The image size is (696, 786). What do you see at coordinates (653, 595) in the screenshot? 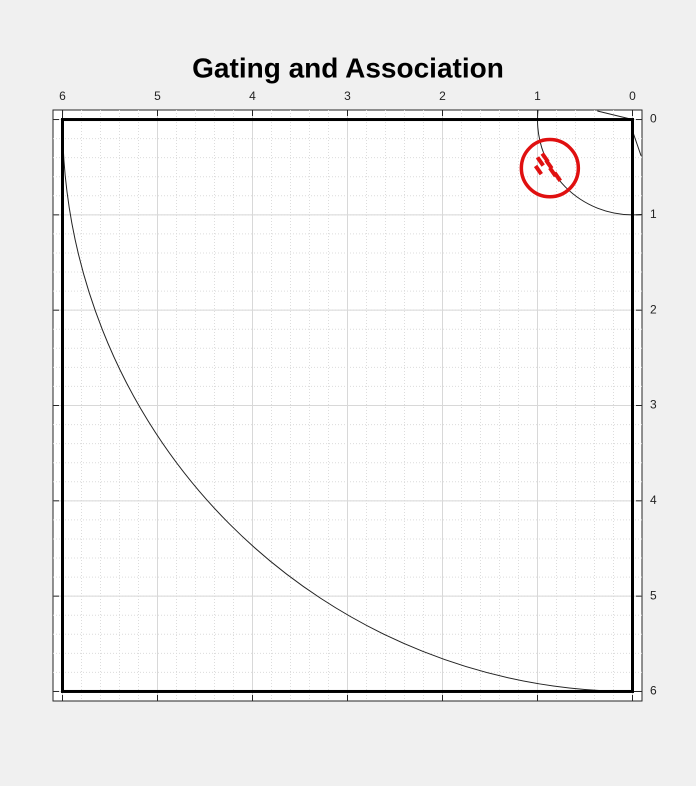
I see `y-tick-label: 5` at bounding box center [653, 595].